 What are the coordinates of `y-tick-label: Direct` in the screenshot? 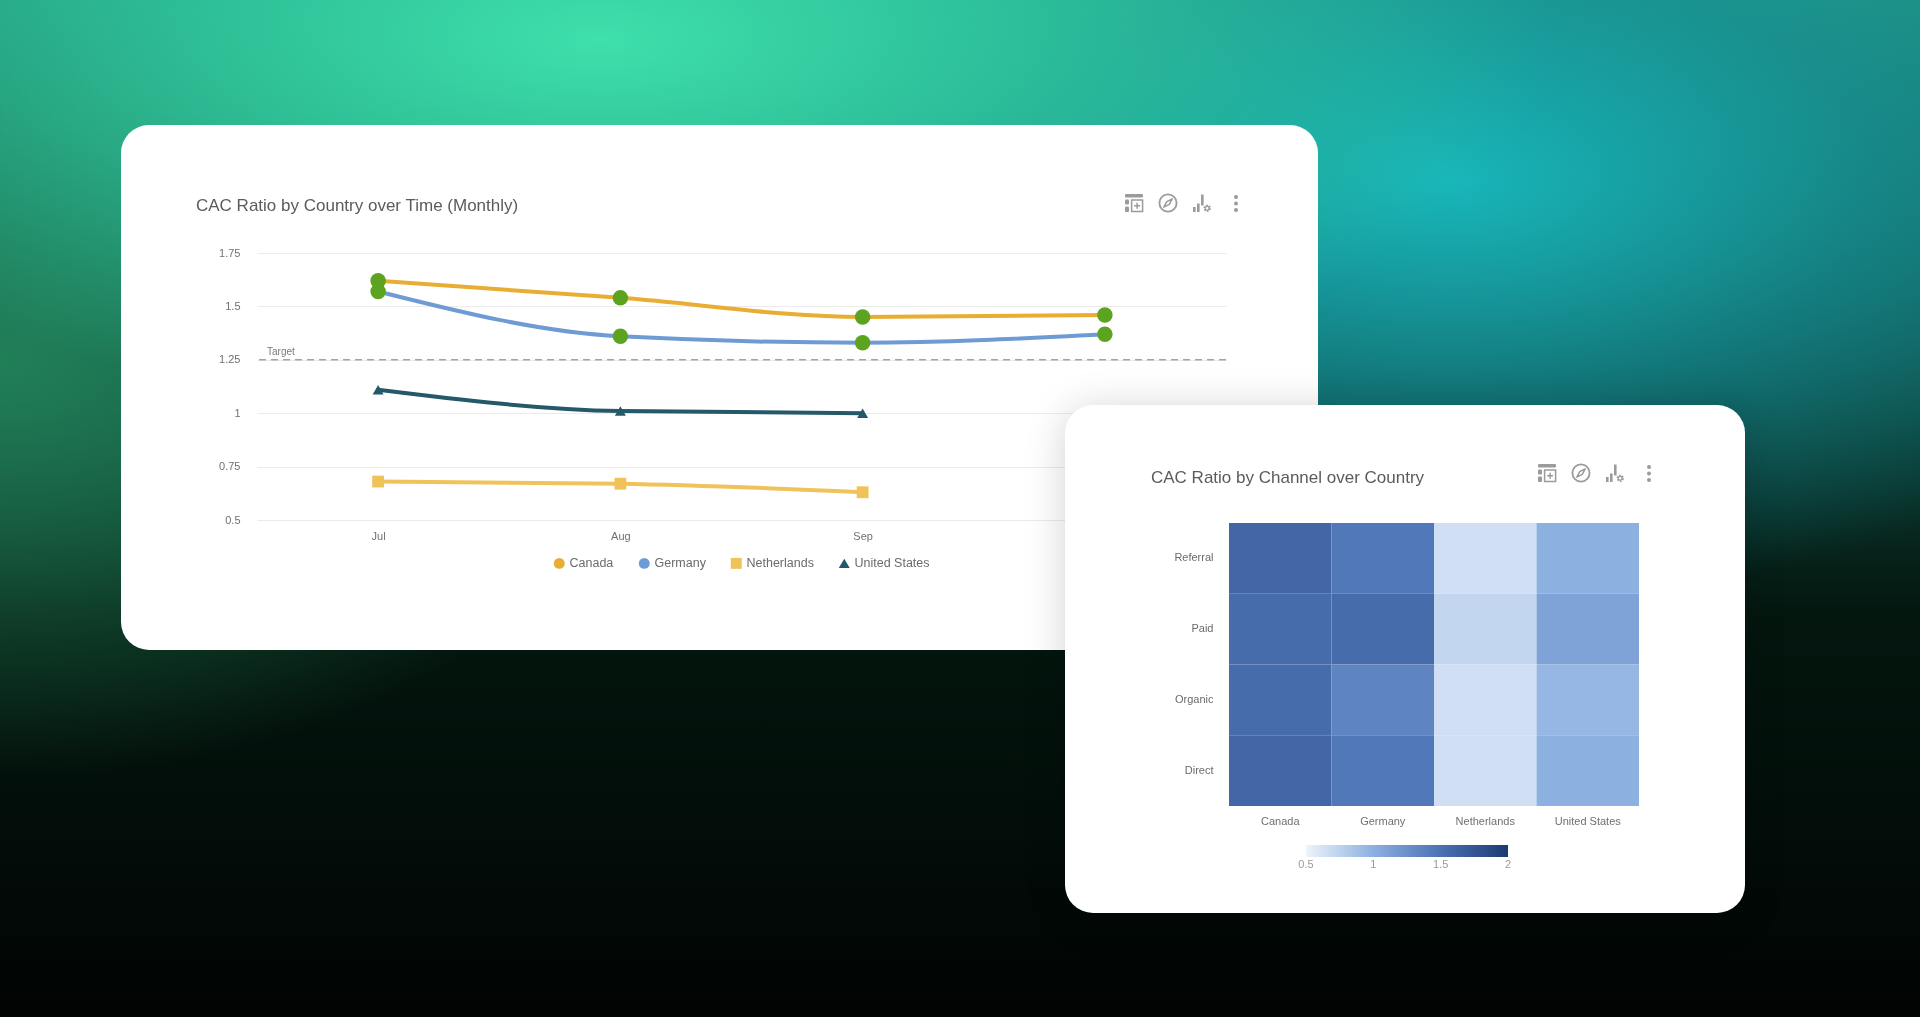 It's located at (1199, 769).